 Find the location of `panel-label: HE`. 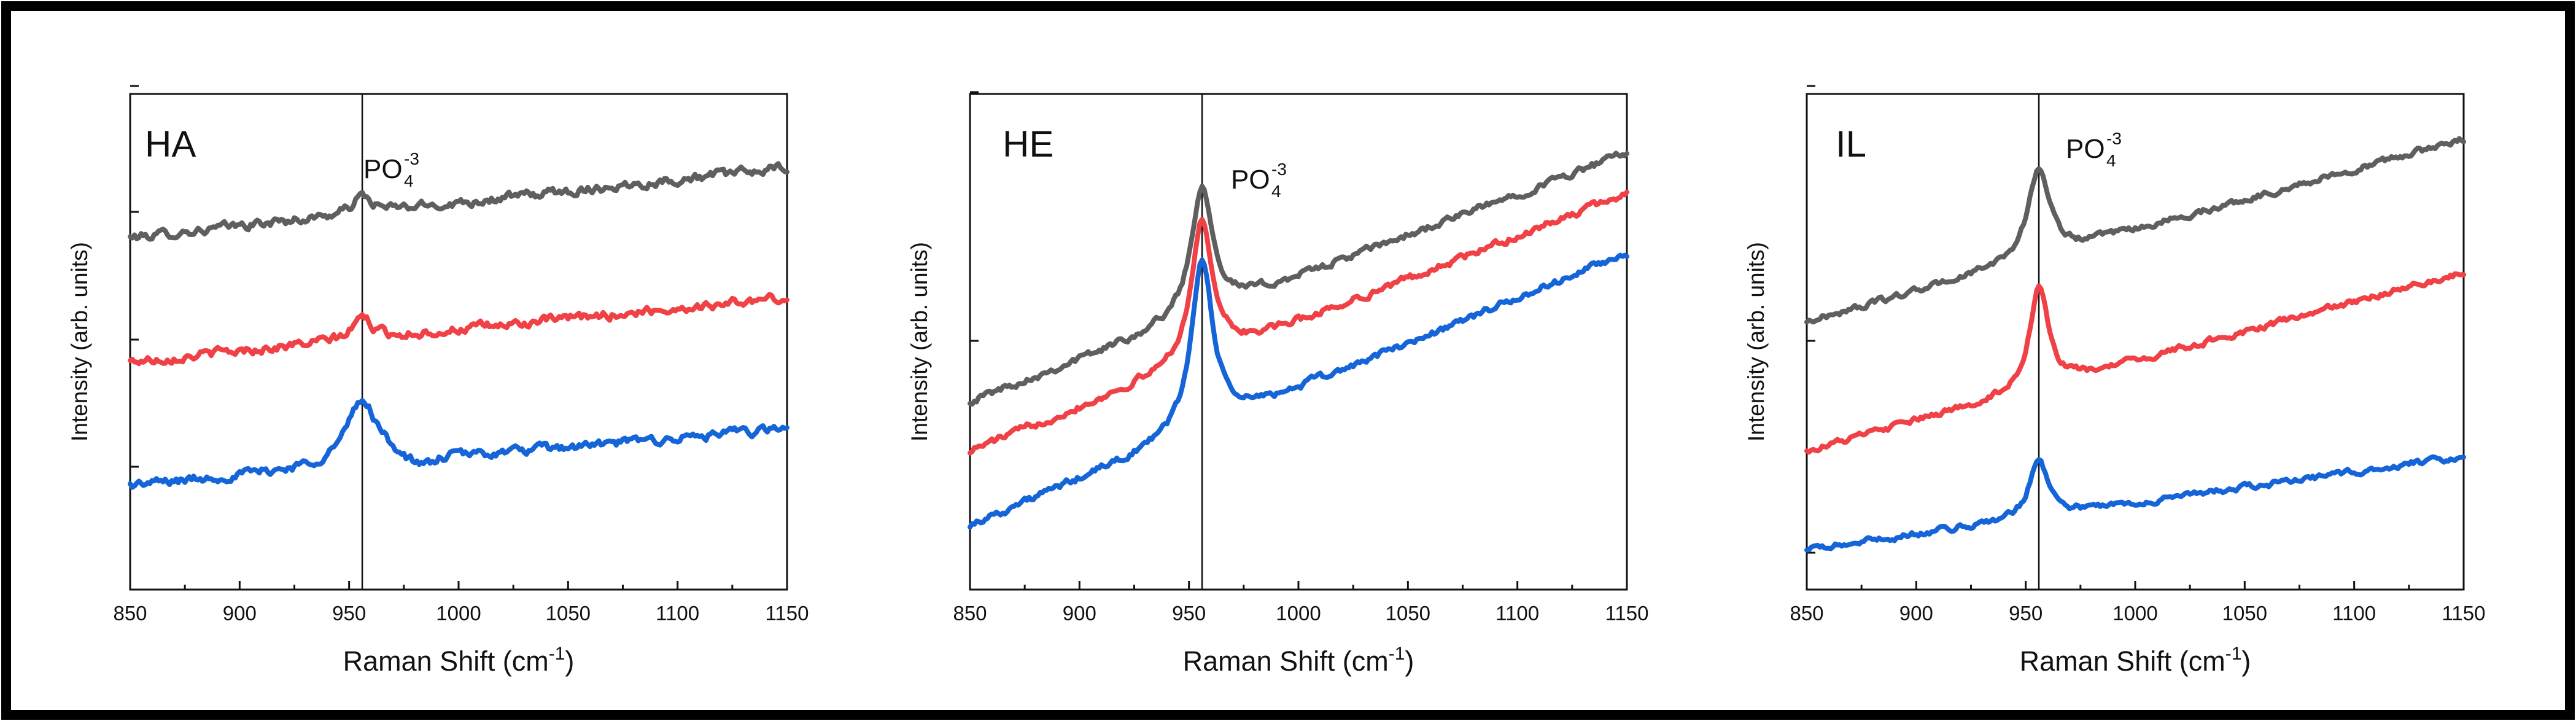

panel-label: HE is located at coordinates (1028, 144).